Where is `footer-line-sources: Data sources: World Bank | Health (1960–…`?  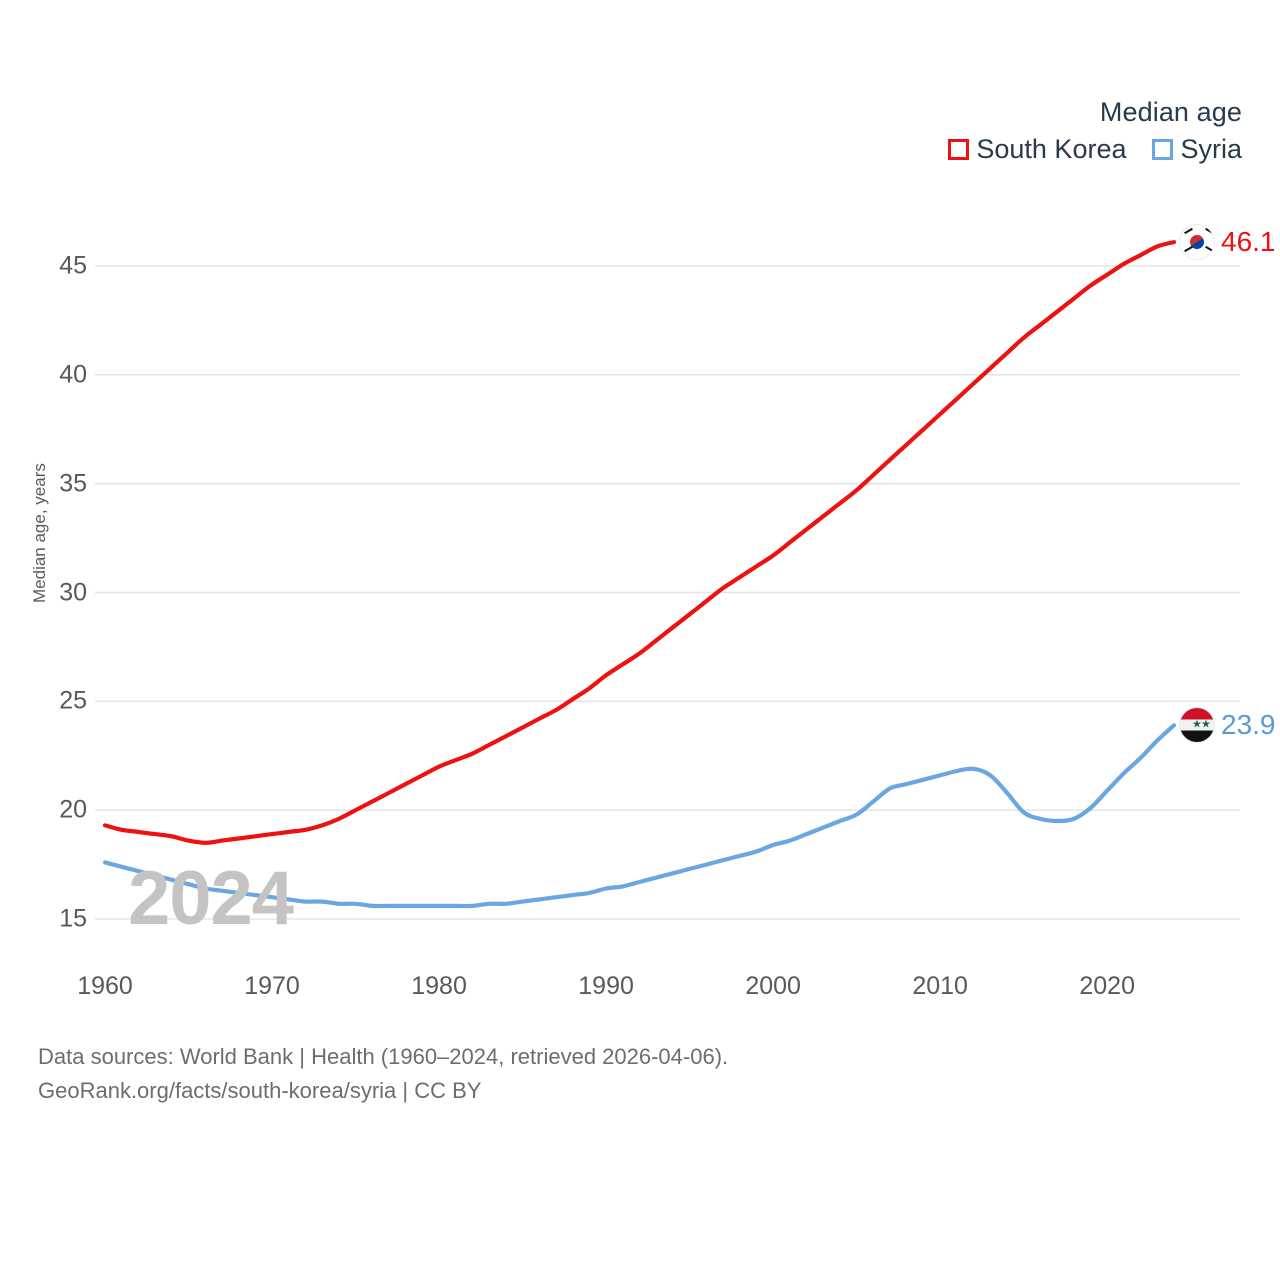 footer-line-sources: Data sources: World Bank | Health (1960–… is located at coordinates (383, 1056).